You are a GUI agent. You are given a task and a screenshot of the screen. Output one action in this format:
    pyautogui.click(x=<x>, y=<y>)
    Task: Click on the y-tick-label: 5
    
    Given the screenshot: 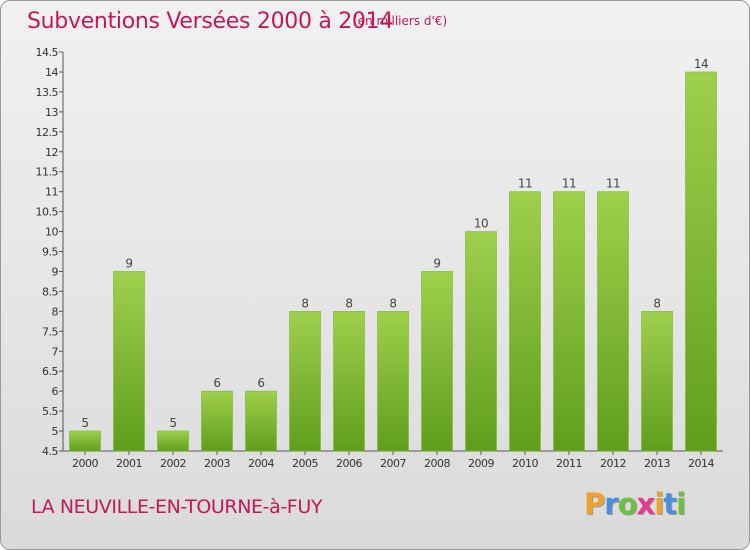 What is the action you would take?
    pyautogui.click(x=55, y=431)
    